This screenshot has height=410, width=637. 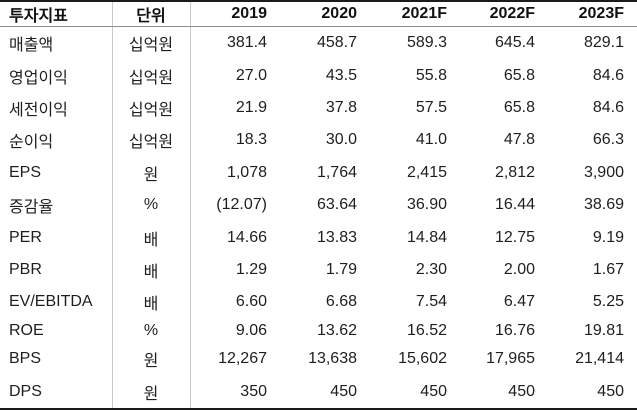 I want to click on value-cell: 21,414, so click(x=599, y=359).